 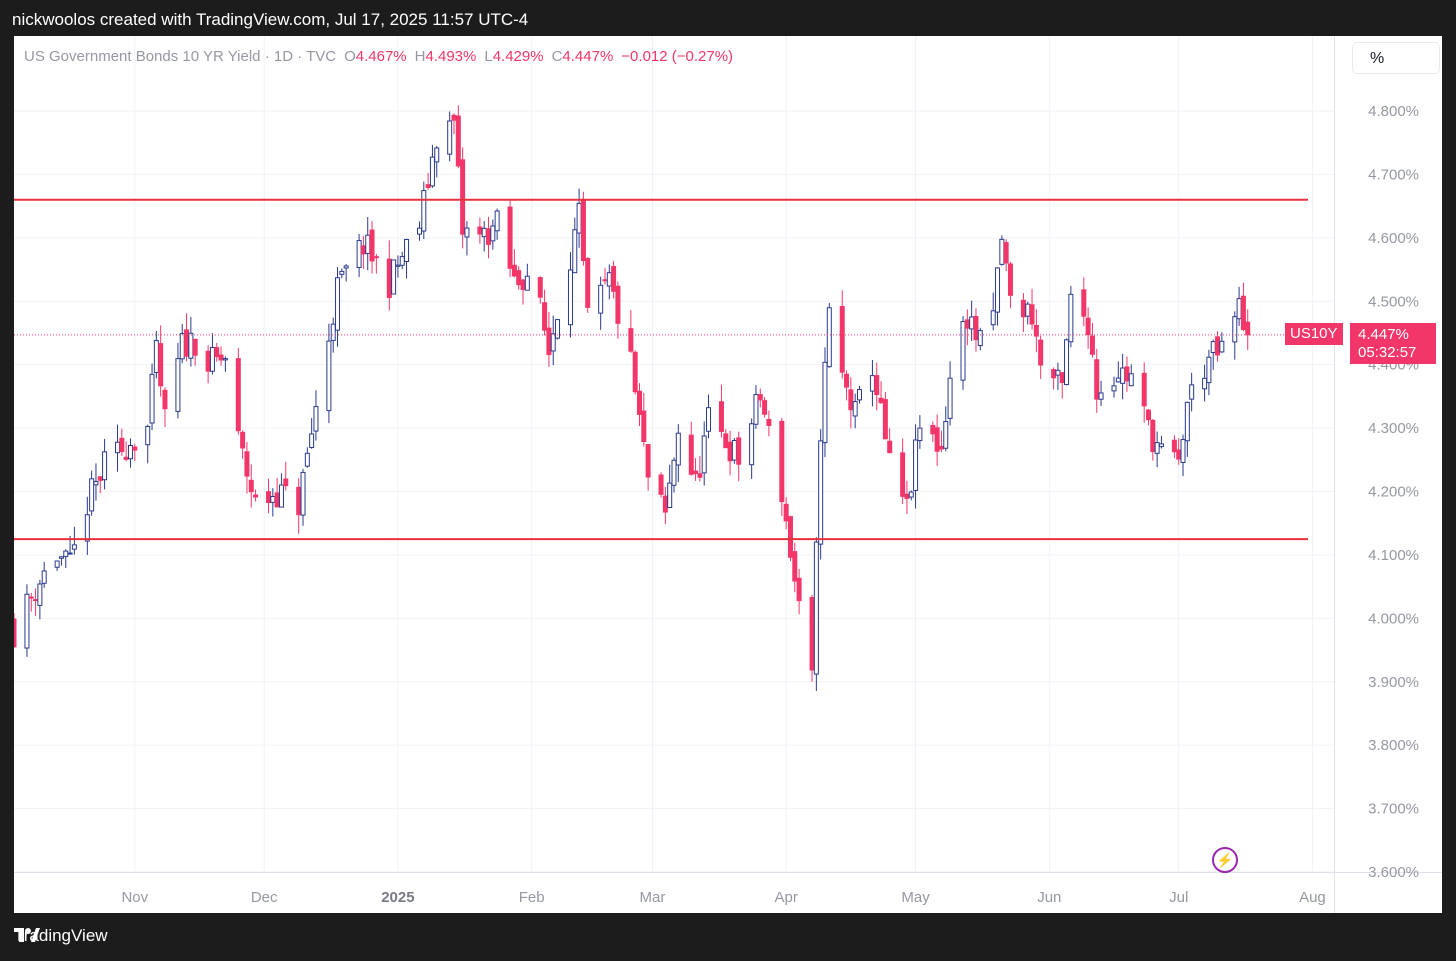 I want to click on lightning-icon: ⚡, so click(x=1225, y=860).